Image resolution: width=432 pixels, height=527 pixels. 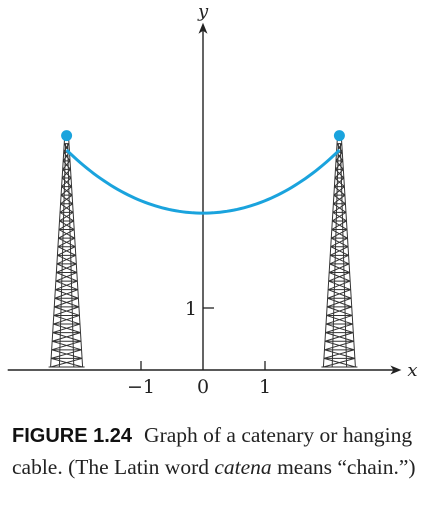 I want to click on y-axis-label: y, so click(x=203, y=11).